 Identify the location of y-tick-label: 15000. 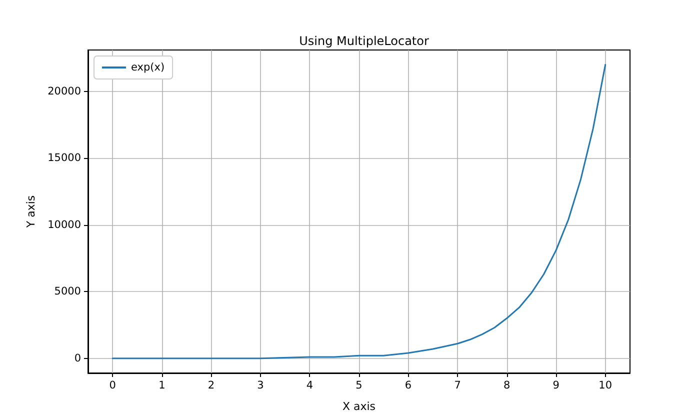
(64, 158).